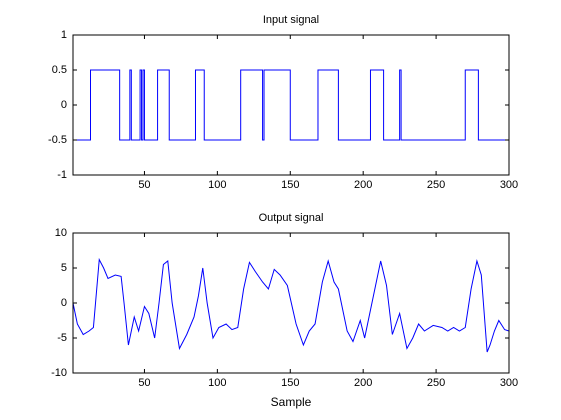 This screenshot has height=420, width=561. Describe the element at coordinates (64, 35) in the screenshot. I see `y-tick-label: 1` at that location.